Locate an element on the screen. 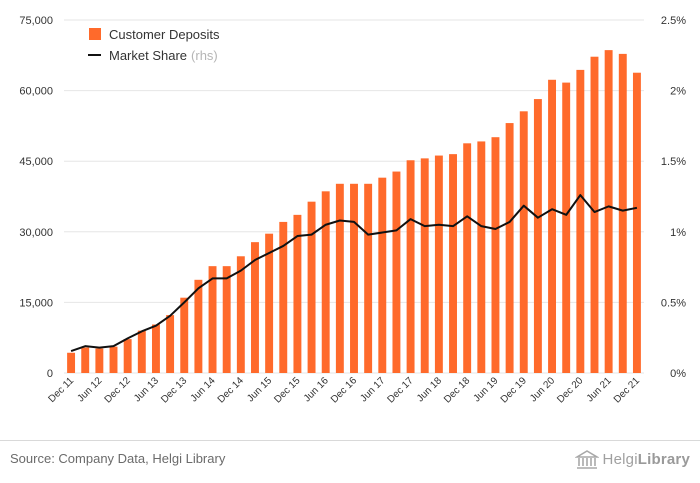 The height and width of the screenshot is (483, 700). y-left-tick-label: 30,000 is located at coordinates (36, 233).